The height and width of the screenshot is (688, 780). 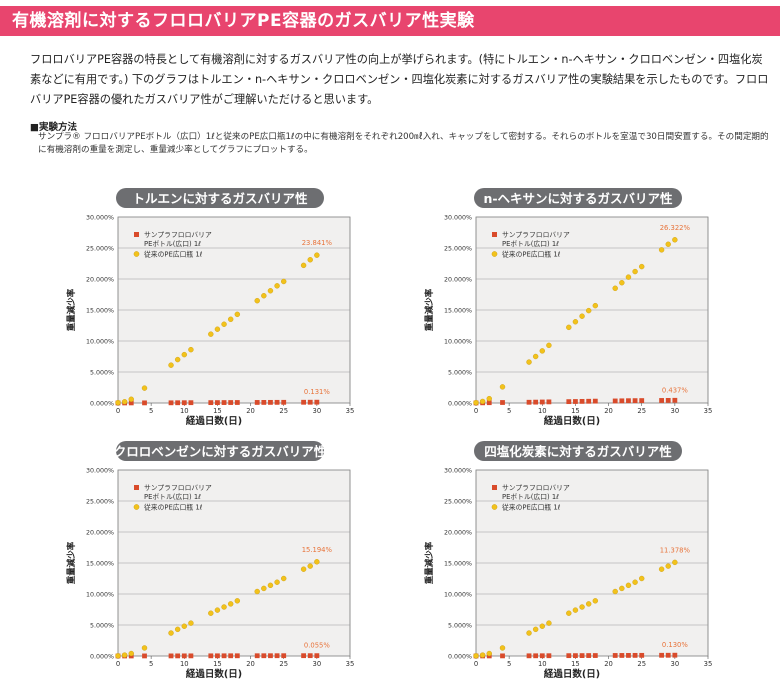 I want to click on x-tick-label: 30, so click(x=675, y=664).